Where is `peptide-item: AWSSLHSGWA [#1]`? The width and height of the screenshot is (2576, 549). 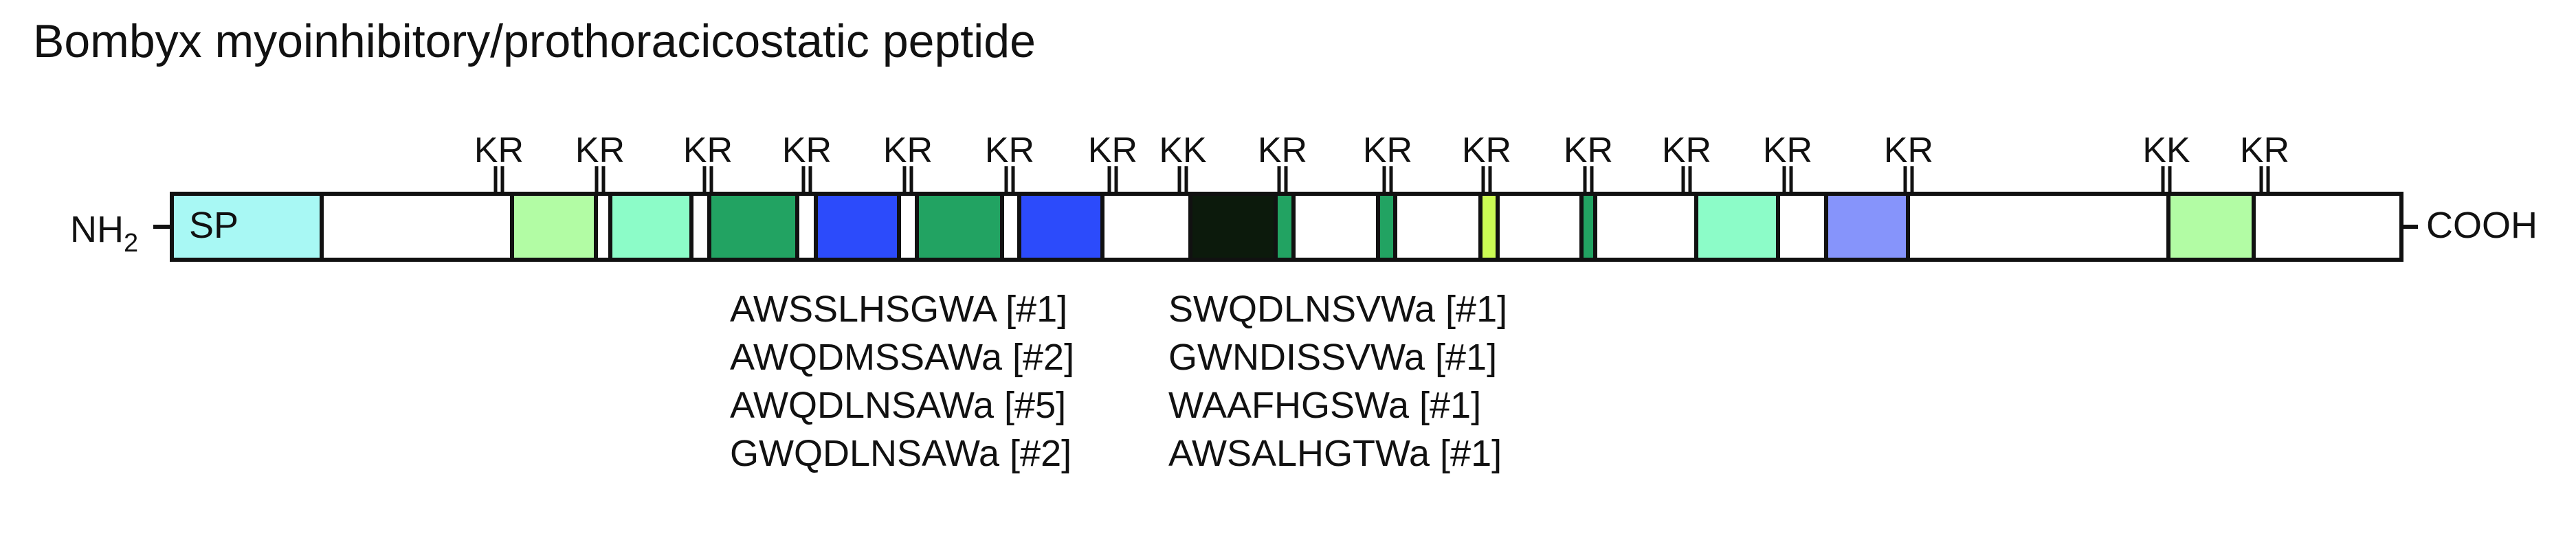
peptide-item: AWSSLHSGWA [#1] is located at coordinates (899, 309).